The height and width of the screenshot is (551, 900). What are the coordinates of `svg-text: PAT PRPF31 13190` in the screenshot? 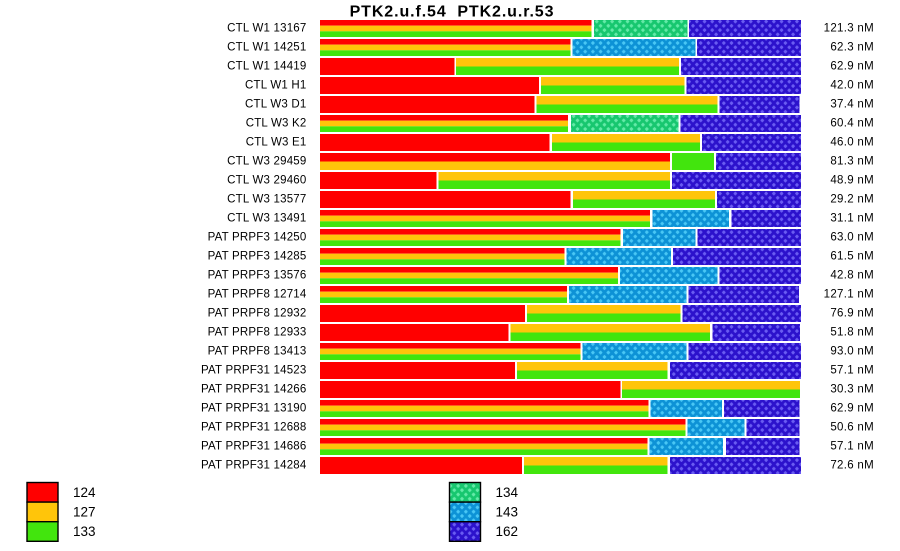 It's located at (253, 409).